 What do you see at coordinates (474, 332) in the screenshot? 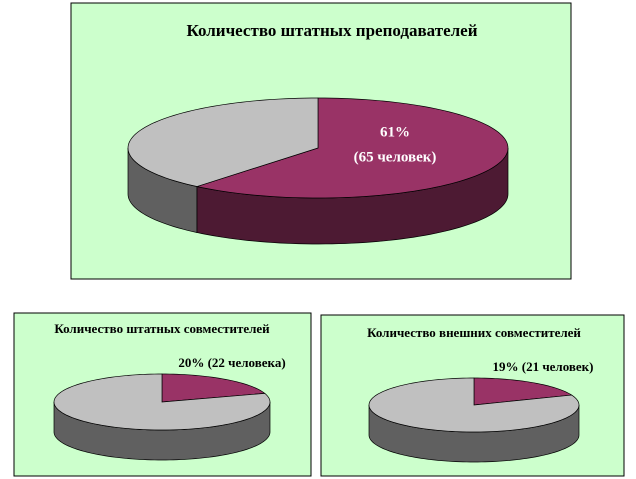
I see `chart-title: Количество внешних совместителей` at bounding box center [474, 332].